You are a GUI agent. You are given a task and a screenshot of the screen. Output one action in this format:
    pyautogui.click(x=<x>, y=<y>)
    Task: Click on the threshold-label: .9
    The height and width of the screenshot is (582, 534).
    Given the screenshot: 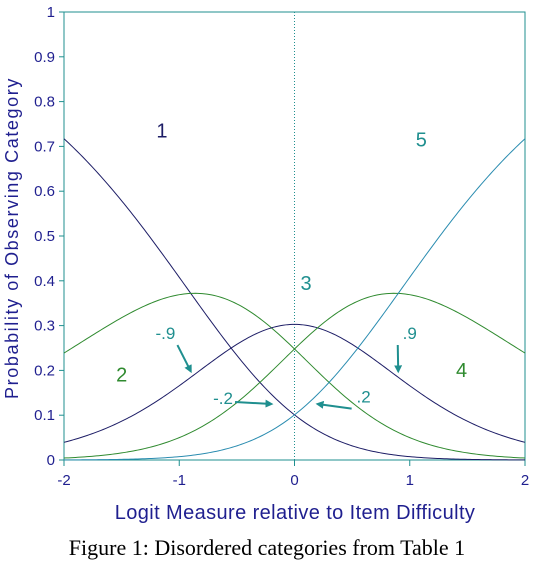 What is the action you would take?
    pyautogui.click(x=410, y=333)
    